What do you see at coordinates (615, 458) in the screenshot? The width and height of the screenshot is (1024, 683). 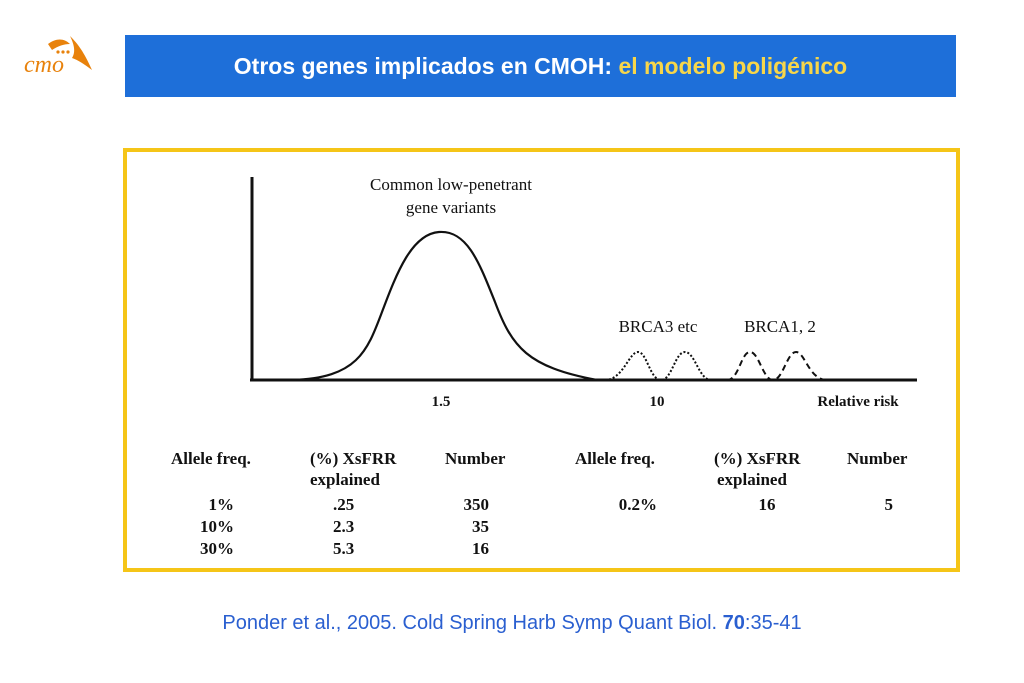 I see `table-right-header-allele: Allele freq.` at bounding box center [615, 458].